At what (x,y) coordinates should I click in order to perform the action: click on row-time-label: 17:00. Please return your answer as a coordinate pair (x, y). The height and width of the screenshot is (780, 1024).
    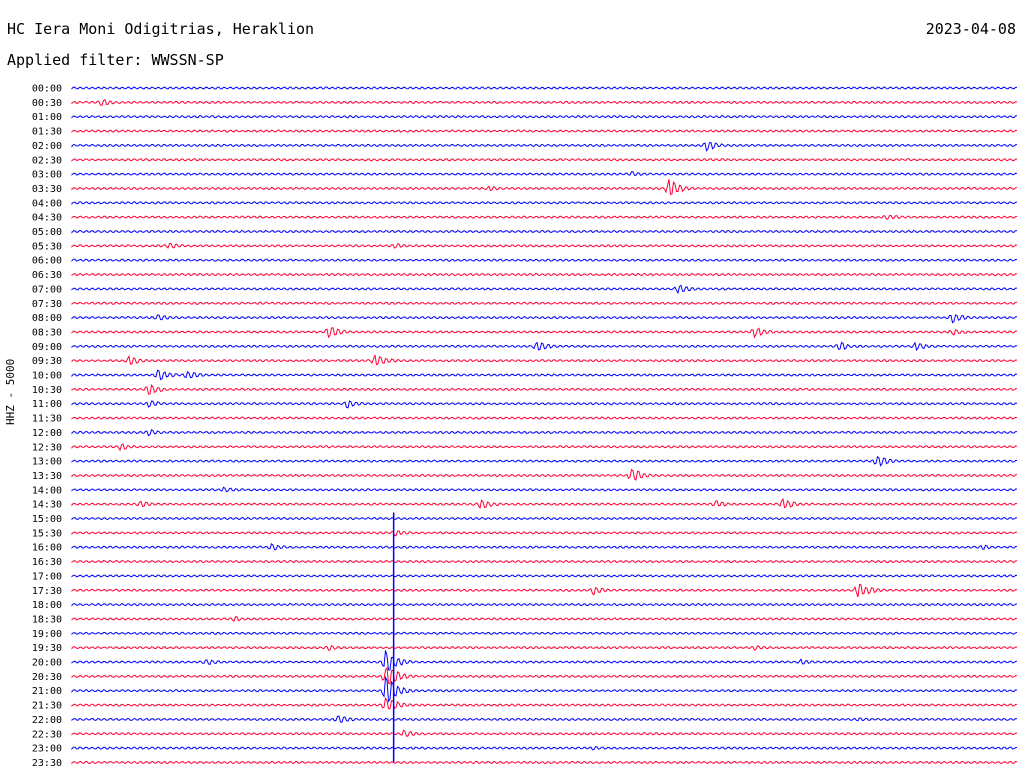
    Looking at the image, I should click on (47, 576).